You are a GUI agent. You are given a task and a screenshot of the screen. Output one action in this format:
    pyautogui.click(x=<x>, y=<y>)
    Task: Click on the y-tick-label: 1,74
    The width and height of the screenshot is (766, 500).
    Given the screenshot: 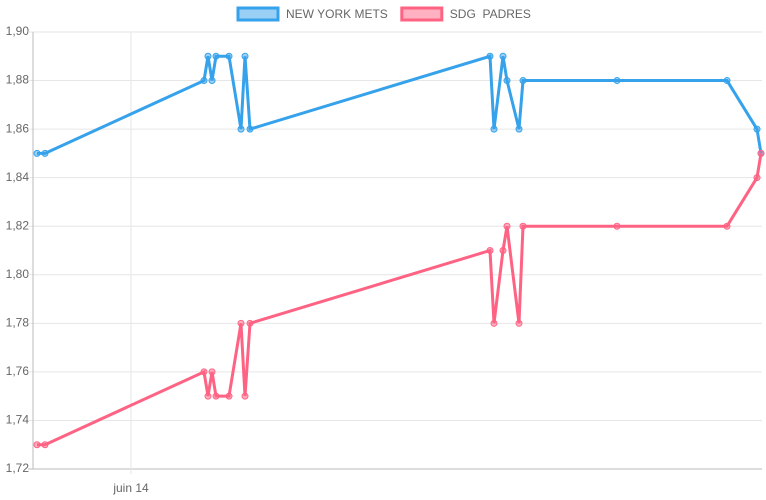 What is the action you would take?
    pyautogui.click(x=18, y=420)
    